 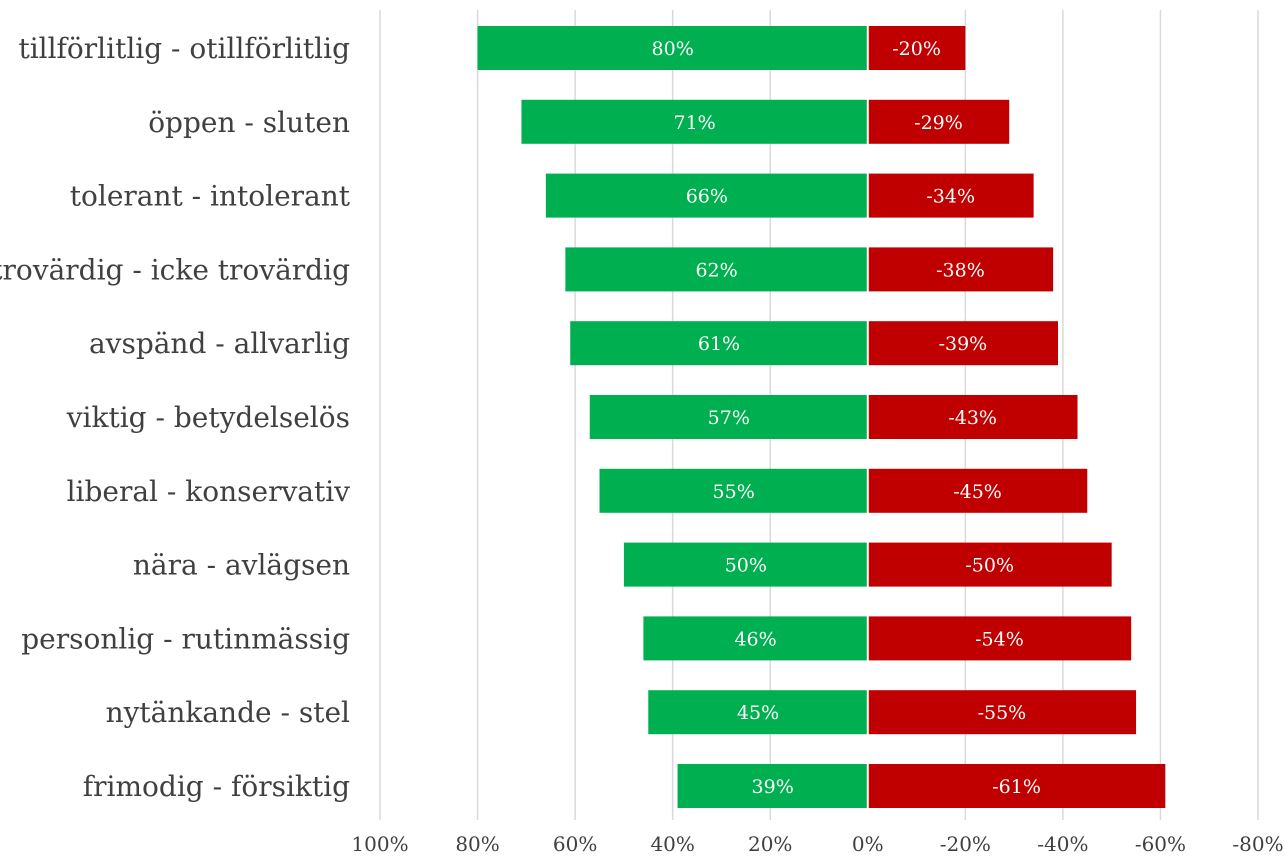 I want to click on category-label: personlig - rutinmässig, so click(x=185, y=638).